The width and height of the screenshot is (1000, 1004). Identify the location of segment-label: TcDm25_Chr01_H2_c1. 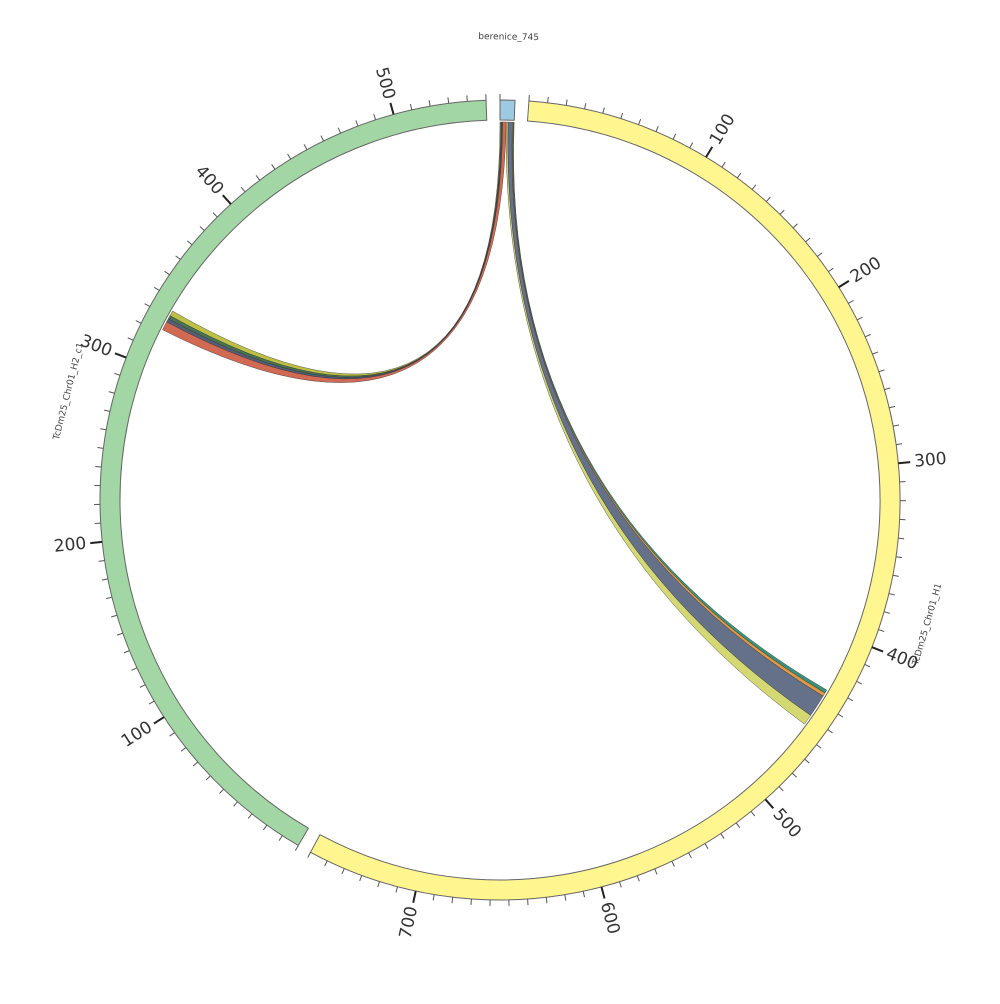
(69, 392).